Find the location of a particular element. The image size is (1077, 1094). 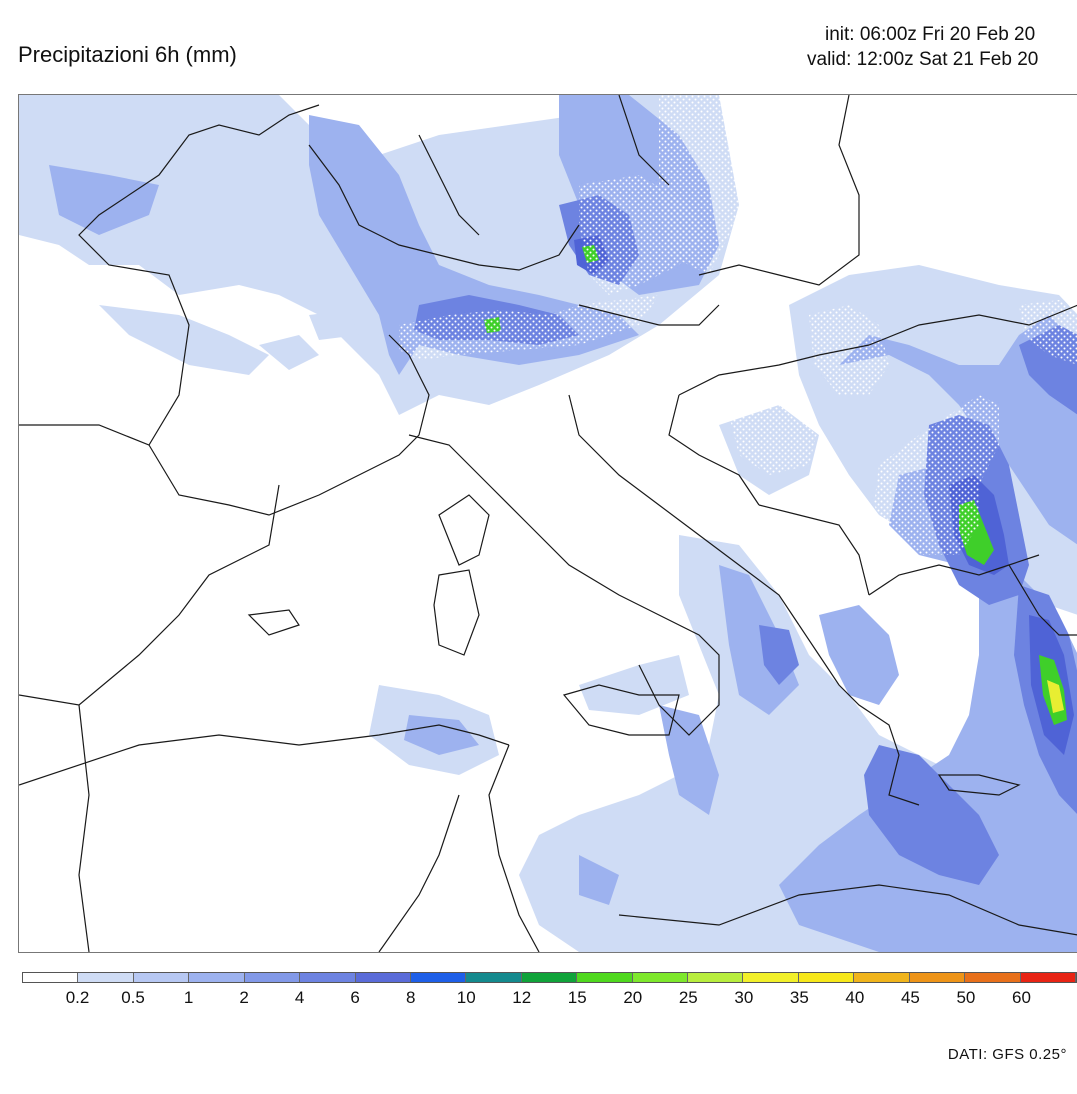

legend-label: 25 is located at coordinates (688, 997).